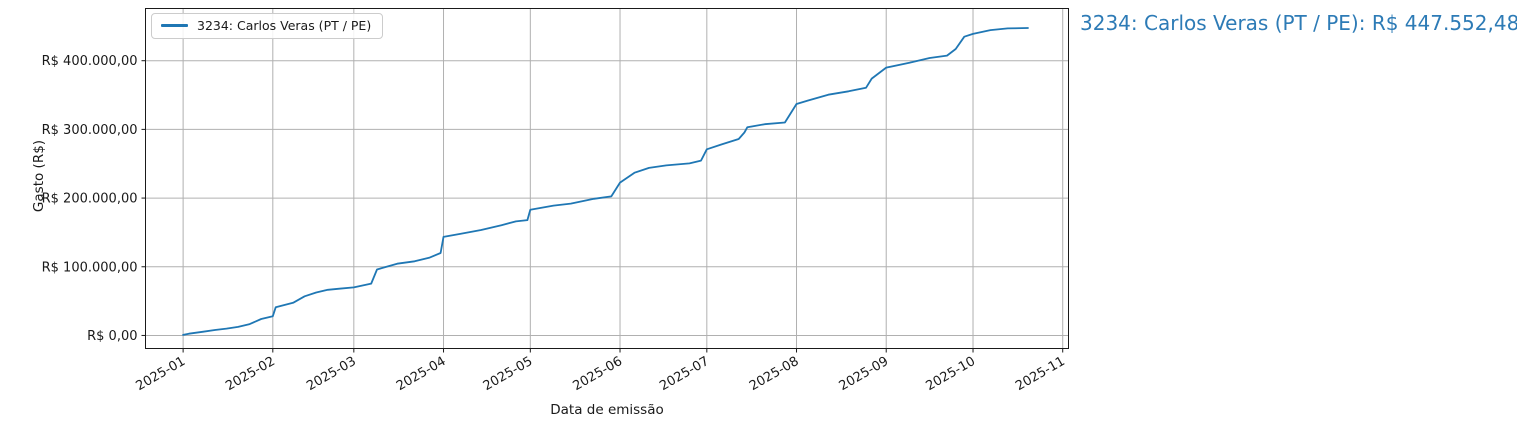 The width and height of the screenshot is (1517, 430). I want to click on y-tick-label: R$ 200.000,00, so click(90, 199).